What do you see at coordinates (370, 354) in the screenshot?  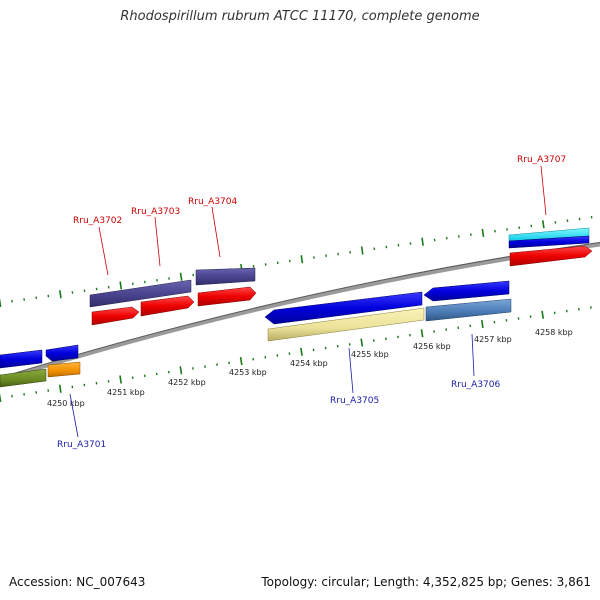 I see `kbp-label-4255: 4255 kbp` at bounding box center [370, 354].